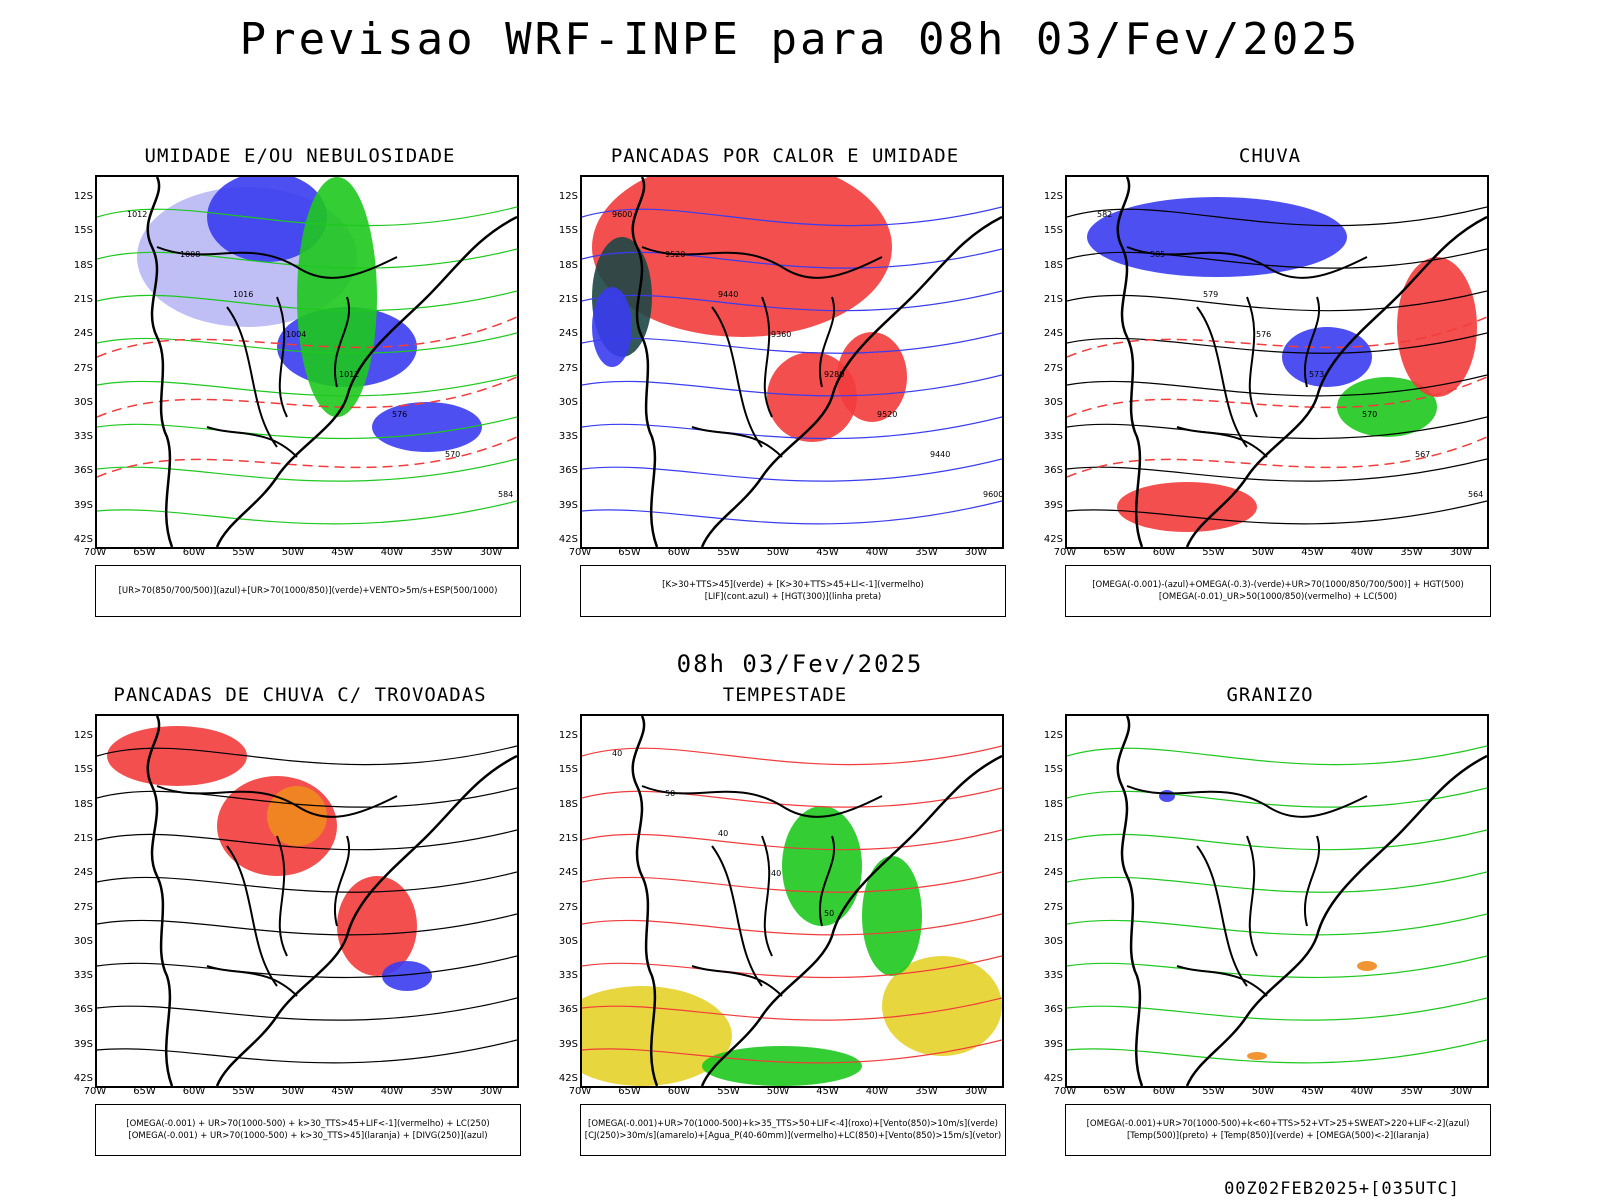 The height and width of the screenshot is (1200, 1600). Describe the element at coordinates (1210, 294) in the screenshot. I see `contour-label: 579` at that location.